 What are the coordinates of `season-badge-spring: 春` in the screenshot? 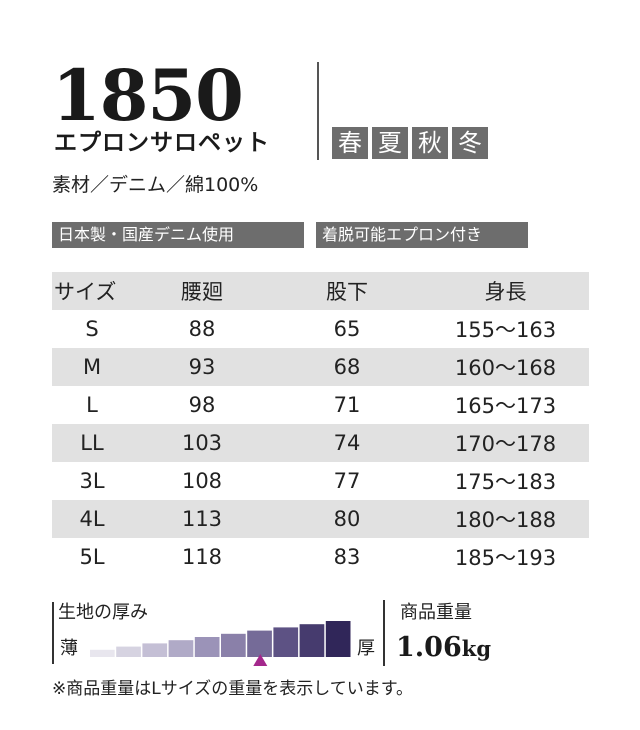 It's located at (350, 143).